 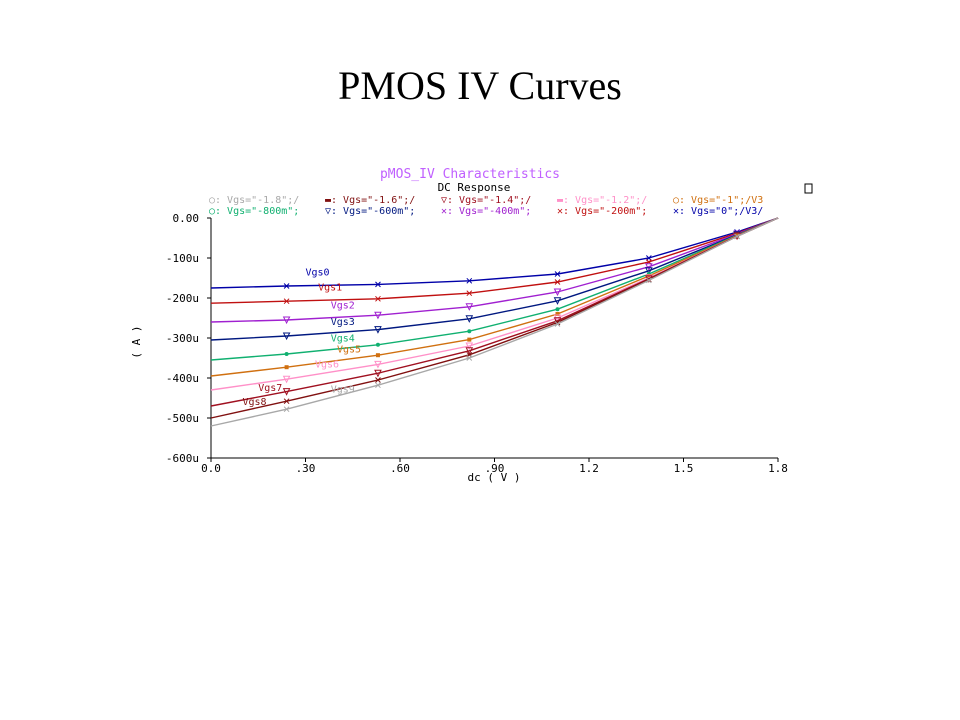 I want to click on legend-entry: ✕: Vgs="-400m";, so click(x=486, y=211).